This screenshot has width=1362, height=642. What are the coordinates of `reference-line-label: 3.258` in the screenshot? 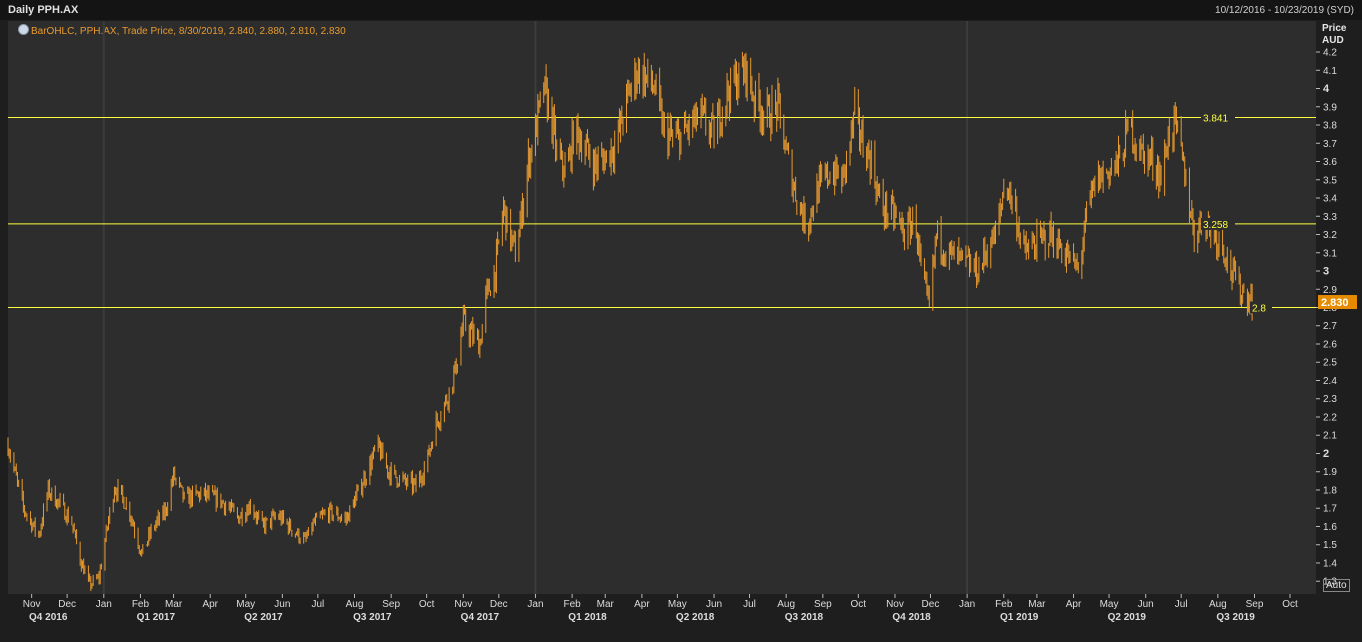 It's located at (1215, 225).